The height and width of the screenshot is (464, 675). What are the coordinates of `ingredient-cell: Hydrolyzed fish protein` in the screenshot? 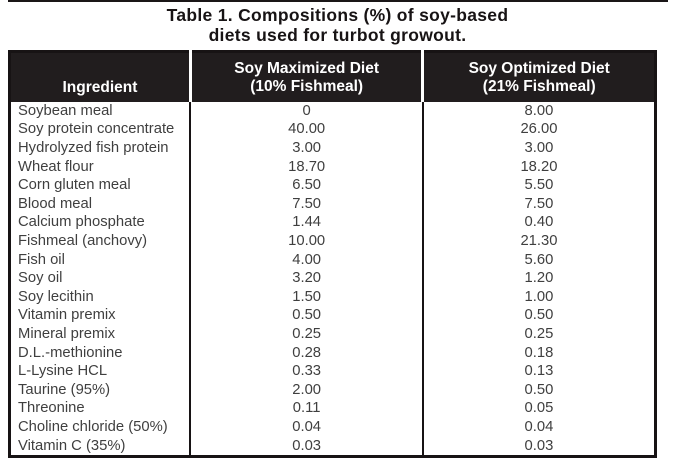 It's located at (93, 148).